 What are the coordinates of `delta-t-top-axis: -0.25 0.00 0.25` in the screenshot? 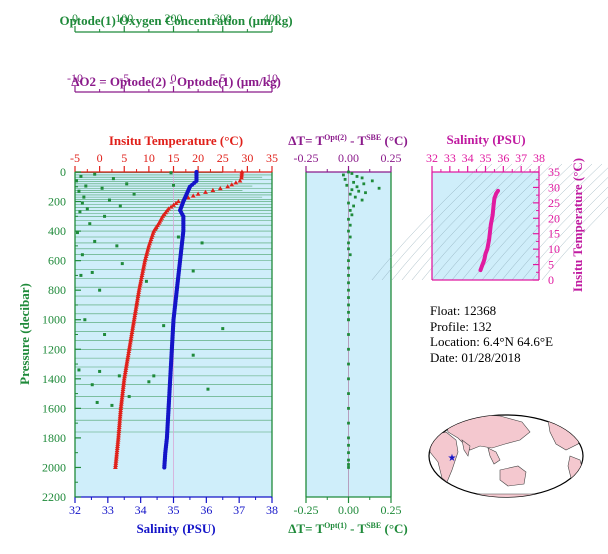 It's located at (348, 162).